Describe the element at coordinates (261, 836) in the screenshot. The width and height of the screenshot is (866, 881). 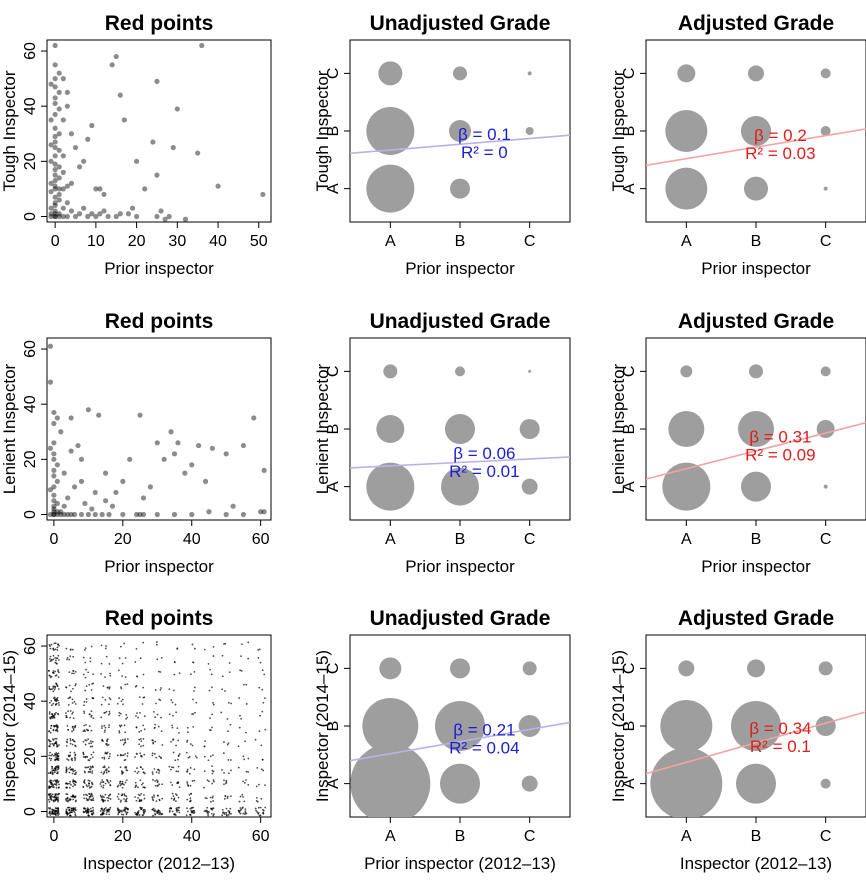
I see `x-tick-label: 60` at that location.